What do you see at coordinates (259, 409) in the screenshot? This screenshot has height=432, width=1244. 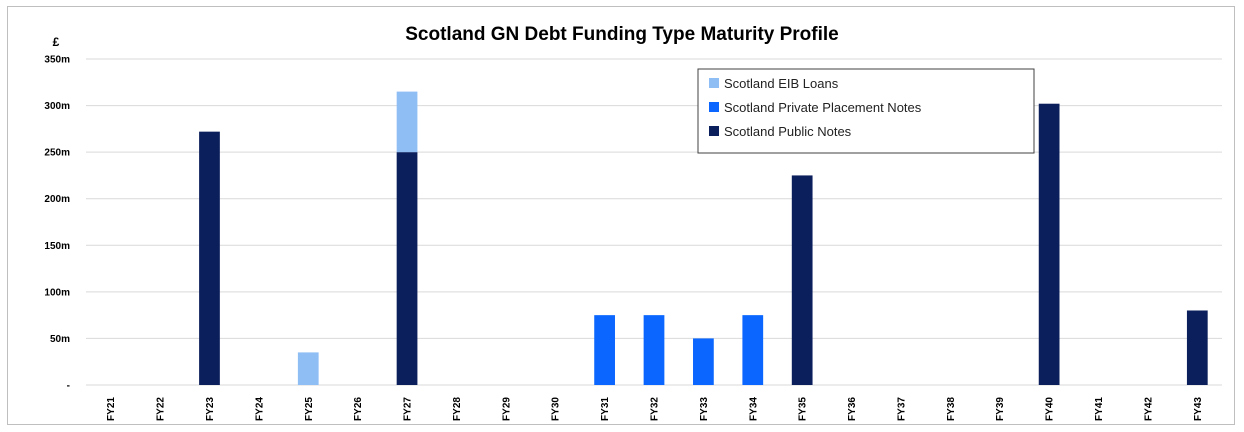 I see `x-tick-label: FY24` at bounding box center [259, 409].